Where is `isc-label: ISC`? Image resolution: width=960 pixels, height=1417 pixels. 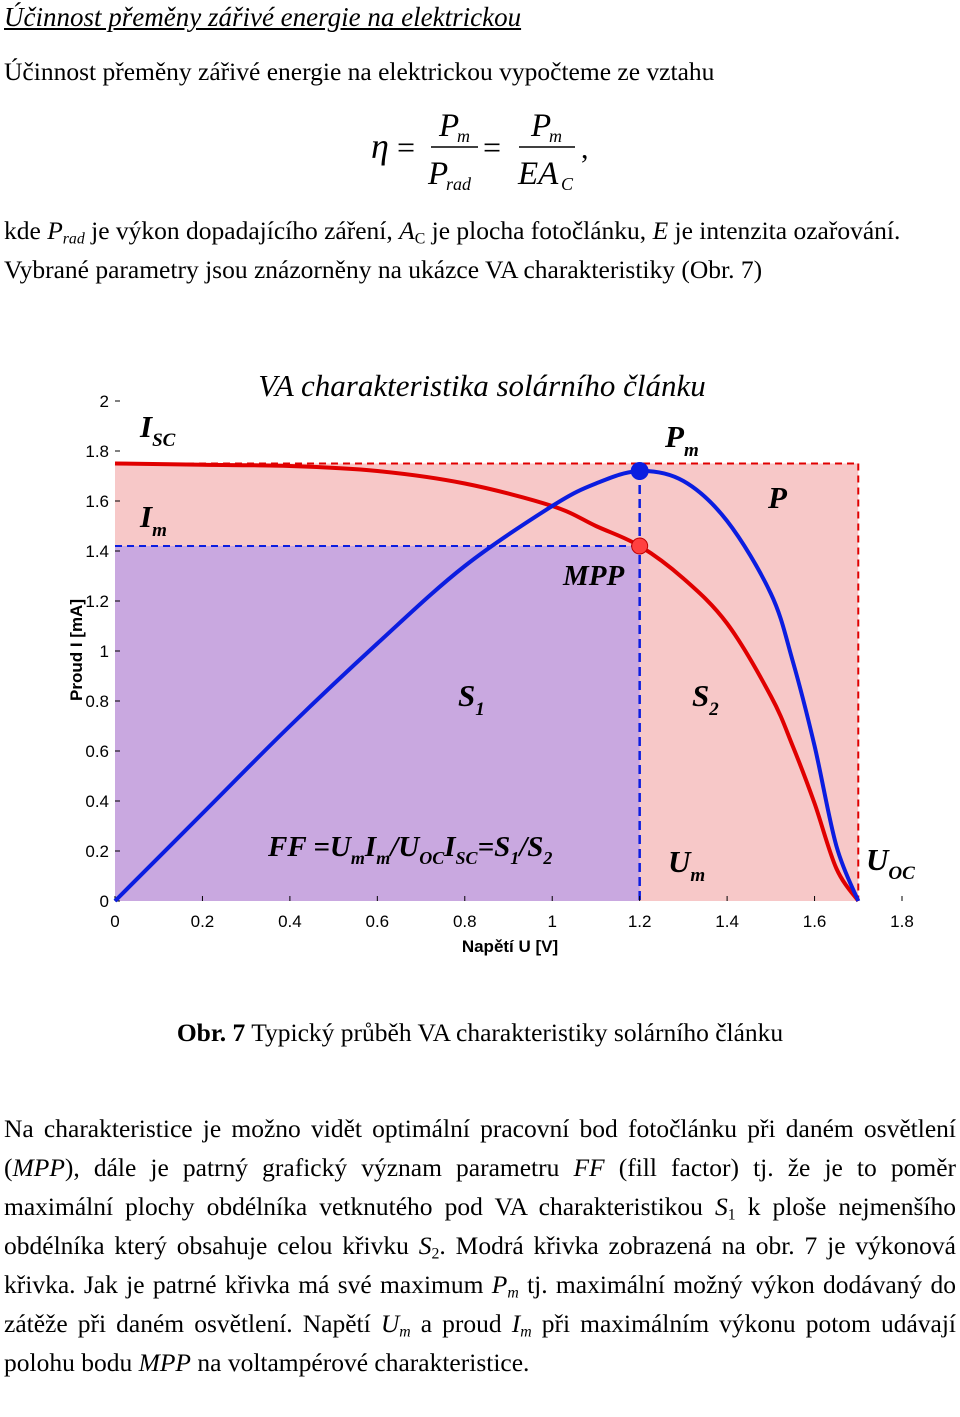
isc-label: ISC is located at coordinates (157, 430).